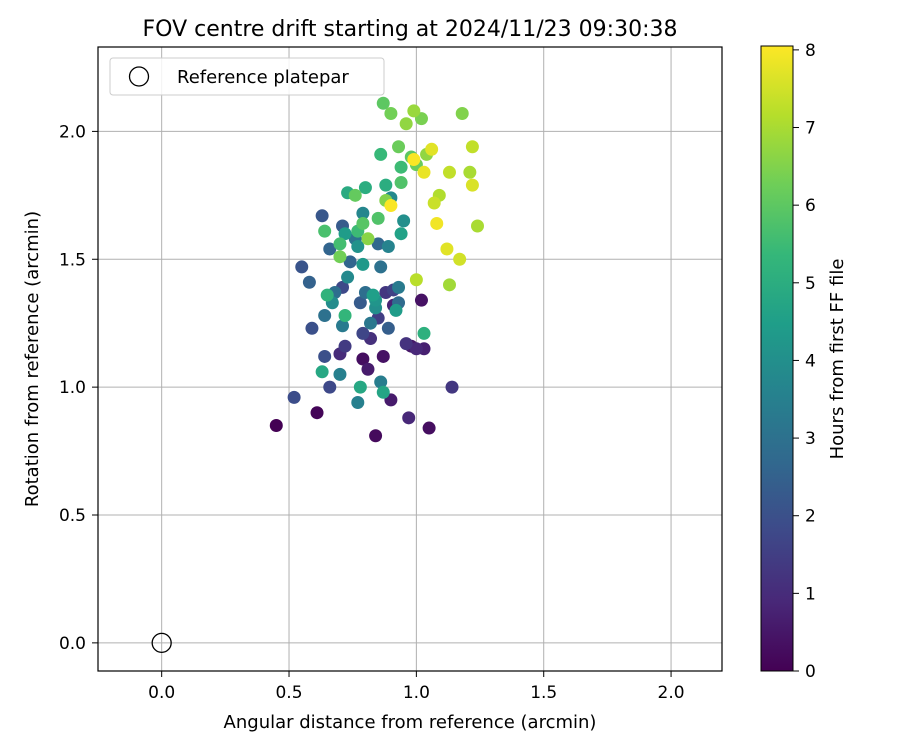  What do you see at coordinates (72, 516) in the screenshot?
I see `y-tick-label-1: 0.5` at bounding box center [72, 516].